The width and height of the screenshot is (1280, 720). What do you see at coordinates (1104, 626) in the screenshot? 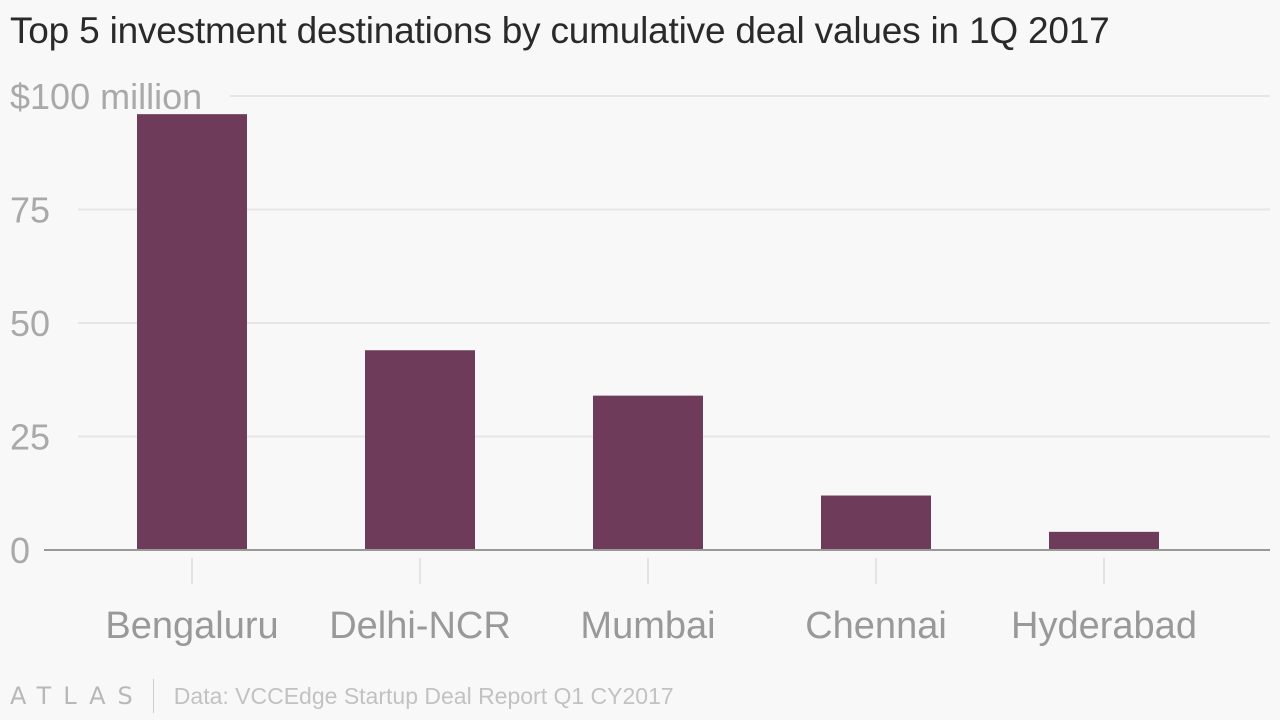
I see `x-tick-label: Hyderabad` at bounding box center [1104, 626].